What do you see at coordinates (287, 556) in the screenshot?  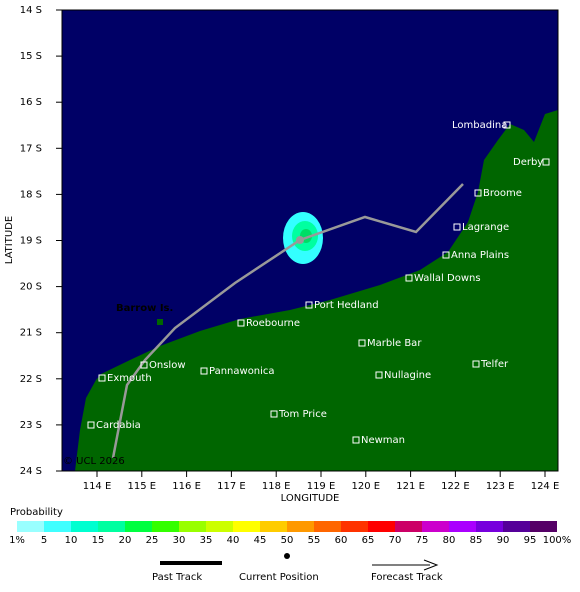 I see `current-position-key` at bounding box center [287, 556].